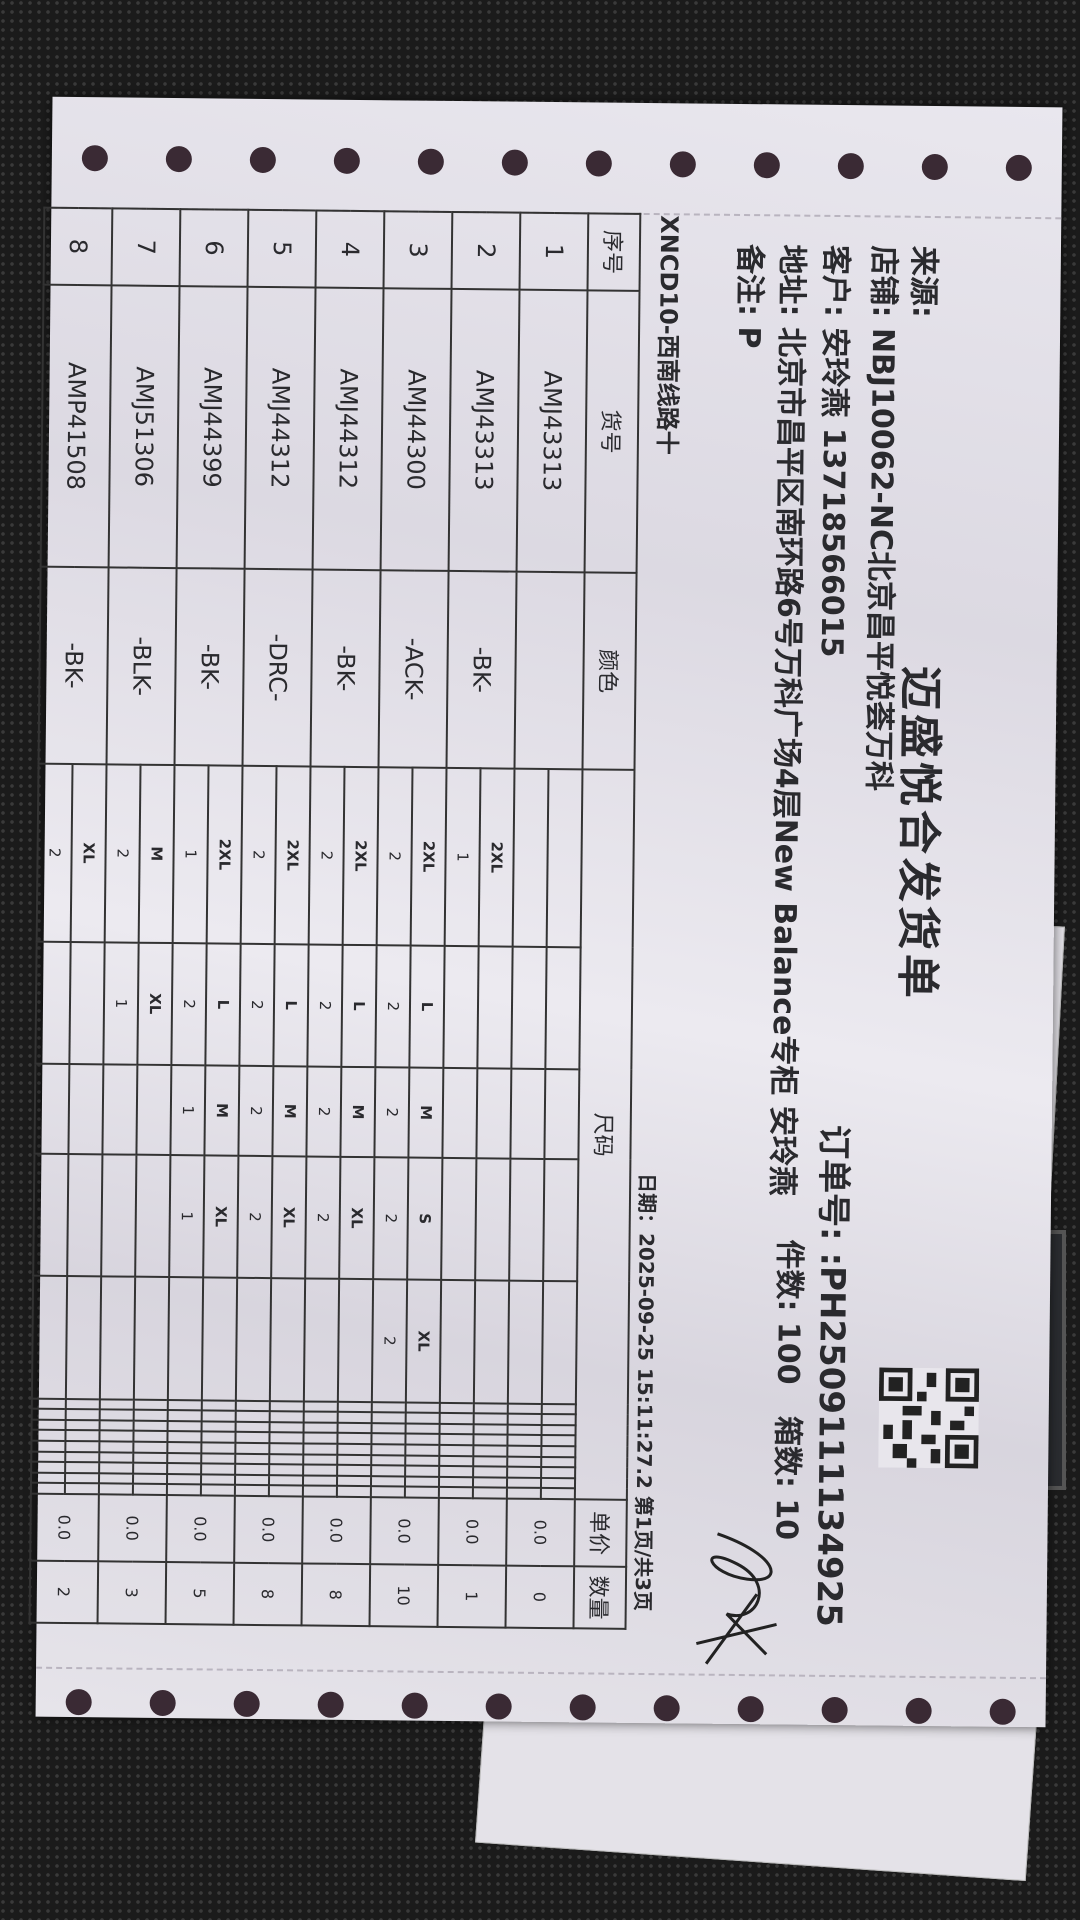 The image size is (1080, 1920). What do you see at coordinates (277, 667) in the screenshot?
I see `row-color: -DRC-` at bounding box center [277, 667].